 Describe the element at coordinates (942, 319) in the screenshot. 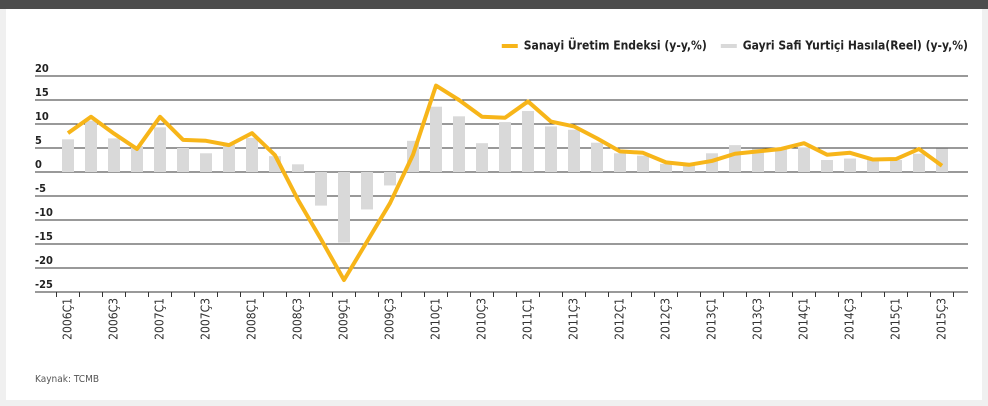

I see `x-tick-label: 2015Ç3` at that location.